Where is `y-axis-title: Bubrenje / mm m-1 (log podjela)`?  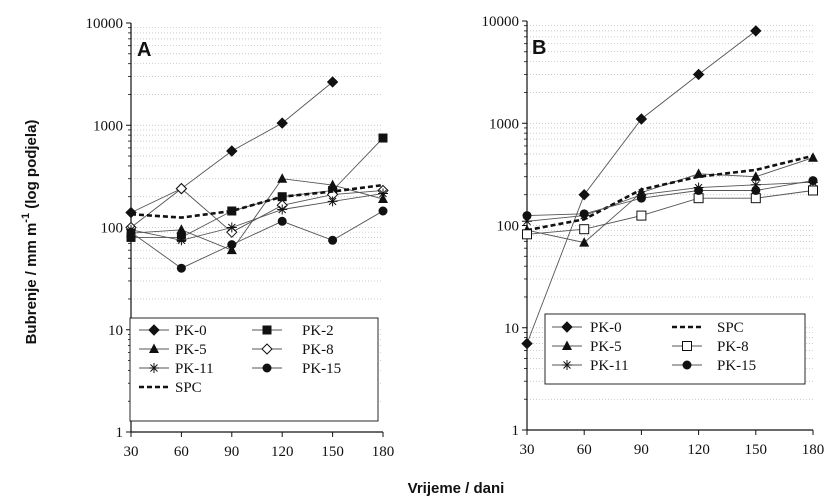 y-axis-title: Bubrenje / mm m-1 (log podjela) is located at coordinates (30, 232).